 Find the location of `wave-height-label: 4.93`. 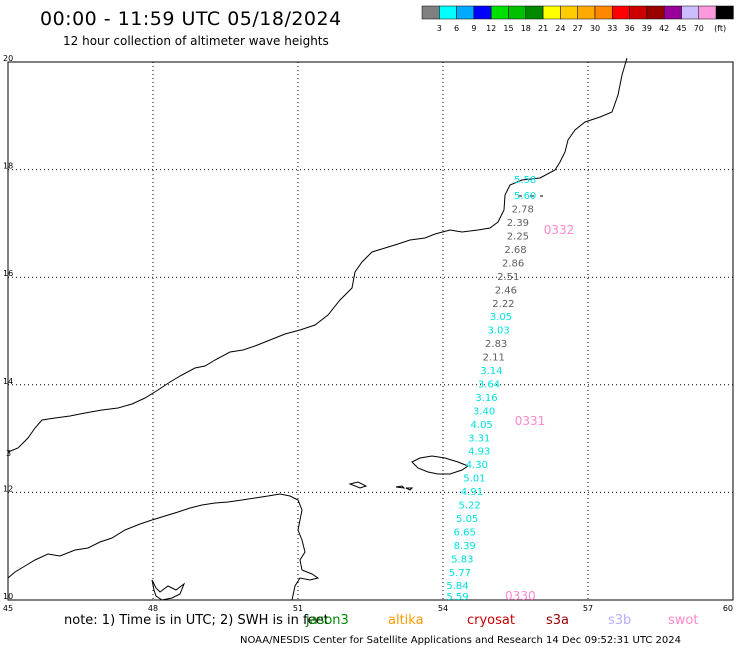

wave-height-label: 4.93 is located at coordinates (479, 452).